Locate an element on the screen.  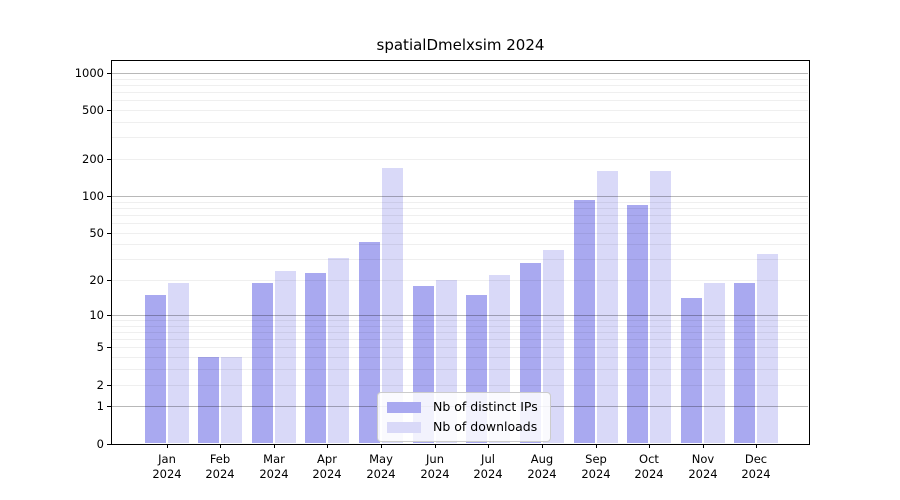
y-tick-label: 200 is located at coordinates (93, 159).